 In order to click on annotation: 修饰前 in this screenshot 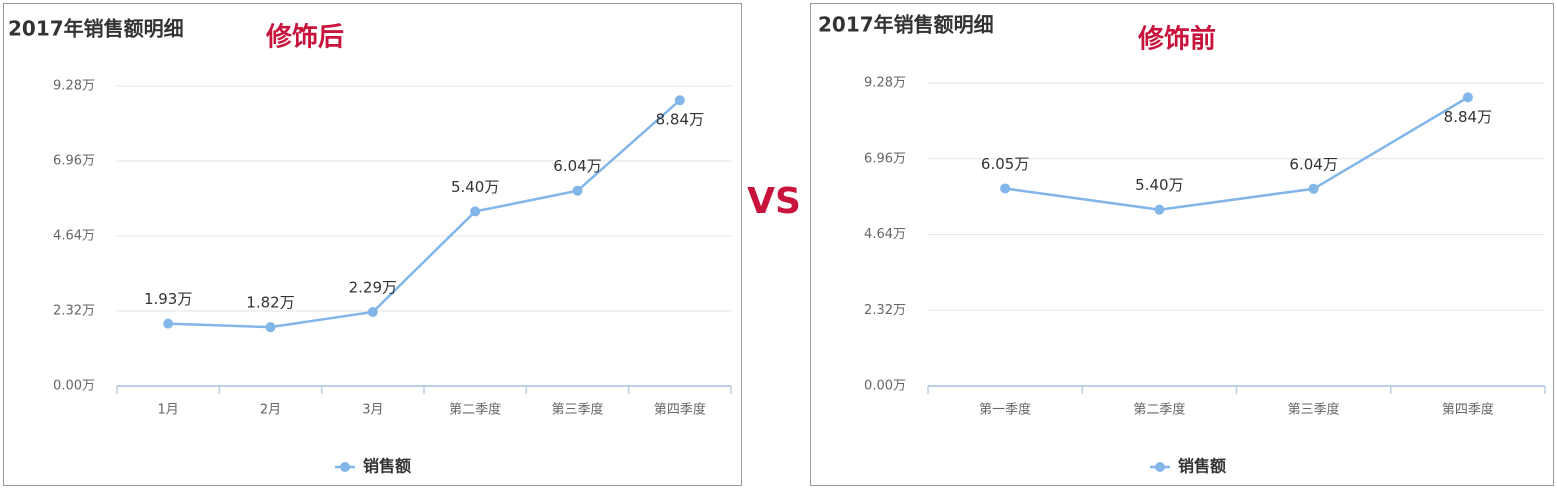, I will do `click(1176, 39)`.